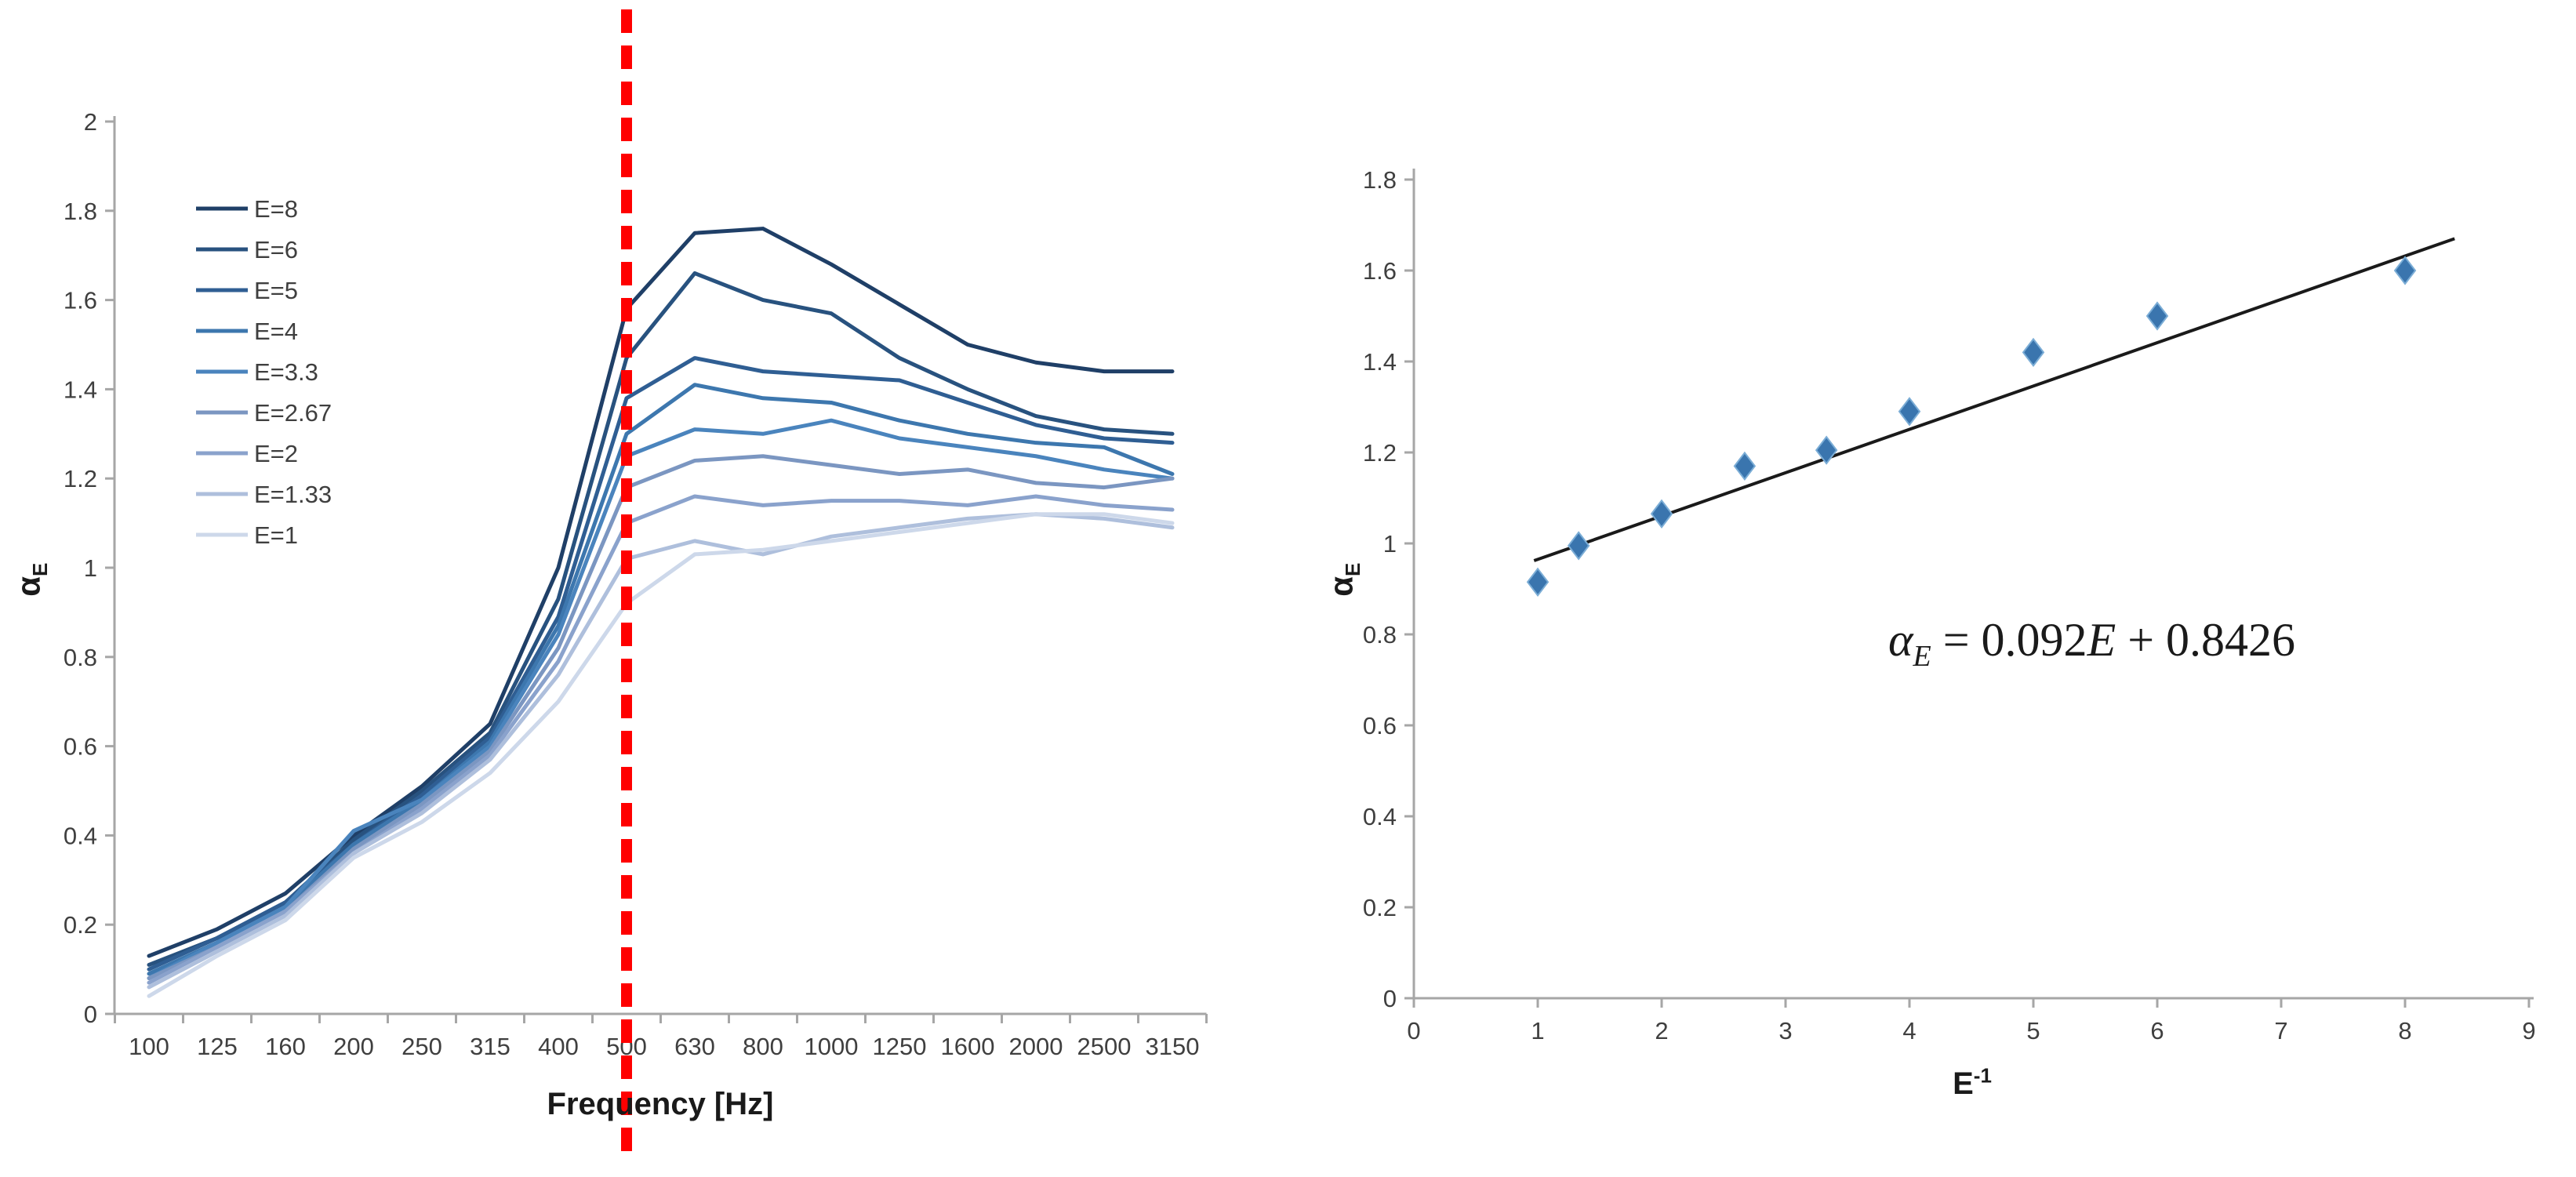 Image resolution: width=2576 pixels, height=1177 pixels. I want to click on legend-label-E=2: E=2, so click(276, 454).